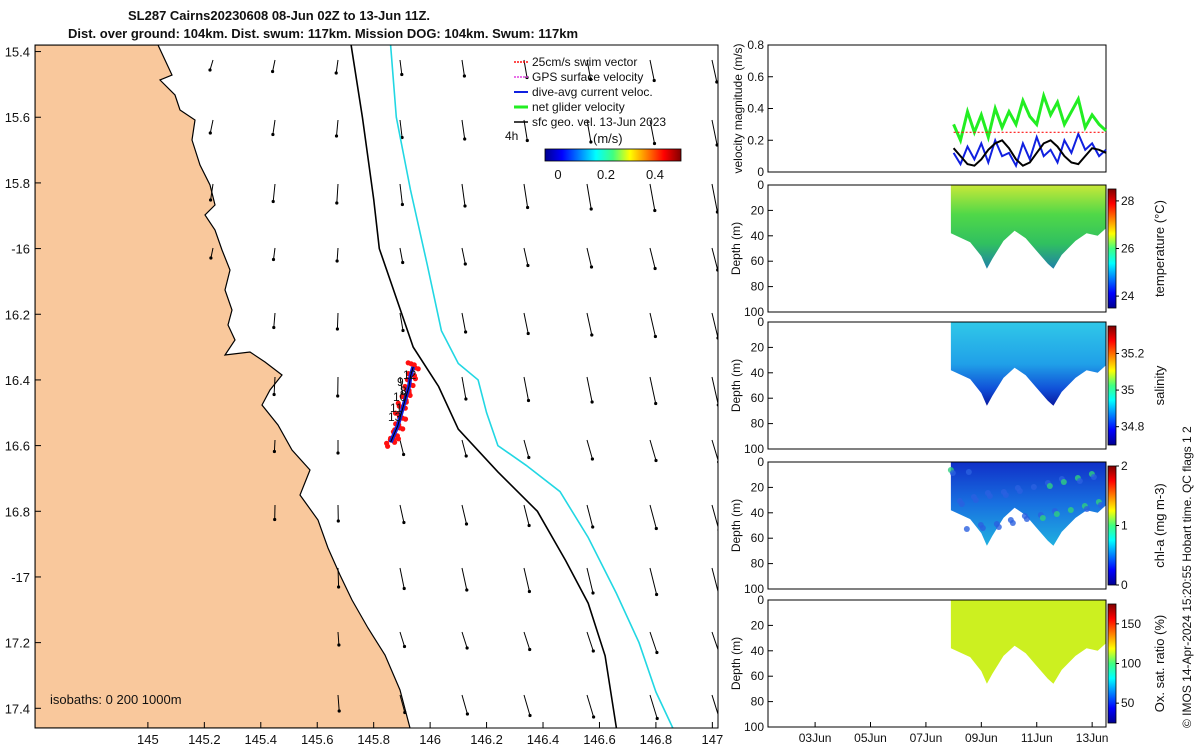 The image size is (1200, 750). Describe the element at coordinates (736, 385) in the screenshot. I see `salinity-depth-label: Depth (m)` at that location.